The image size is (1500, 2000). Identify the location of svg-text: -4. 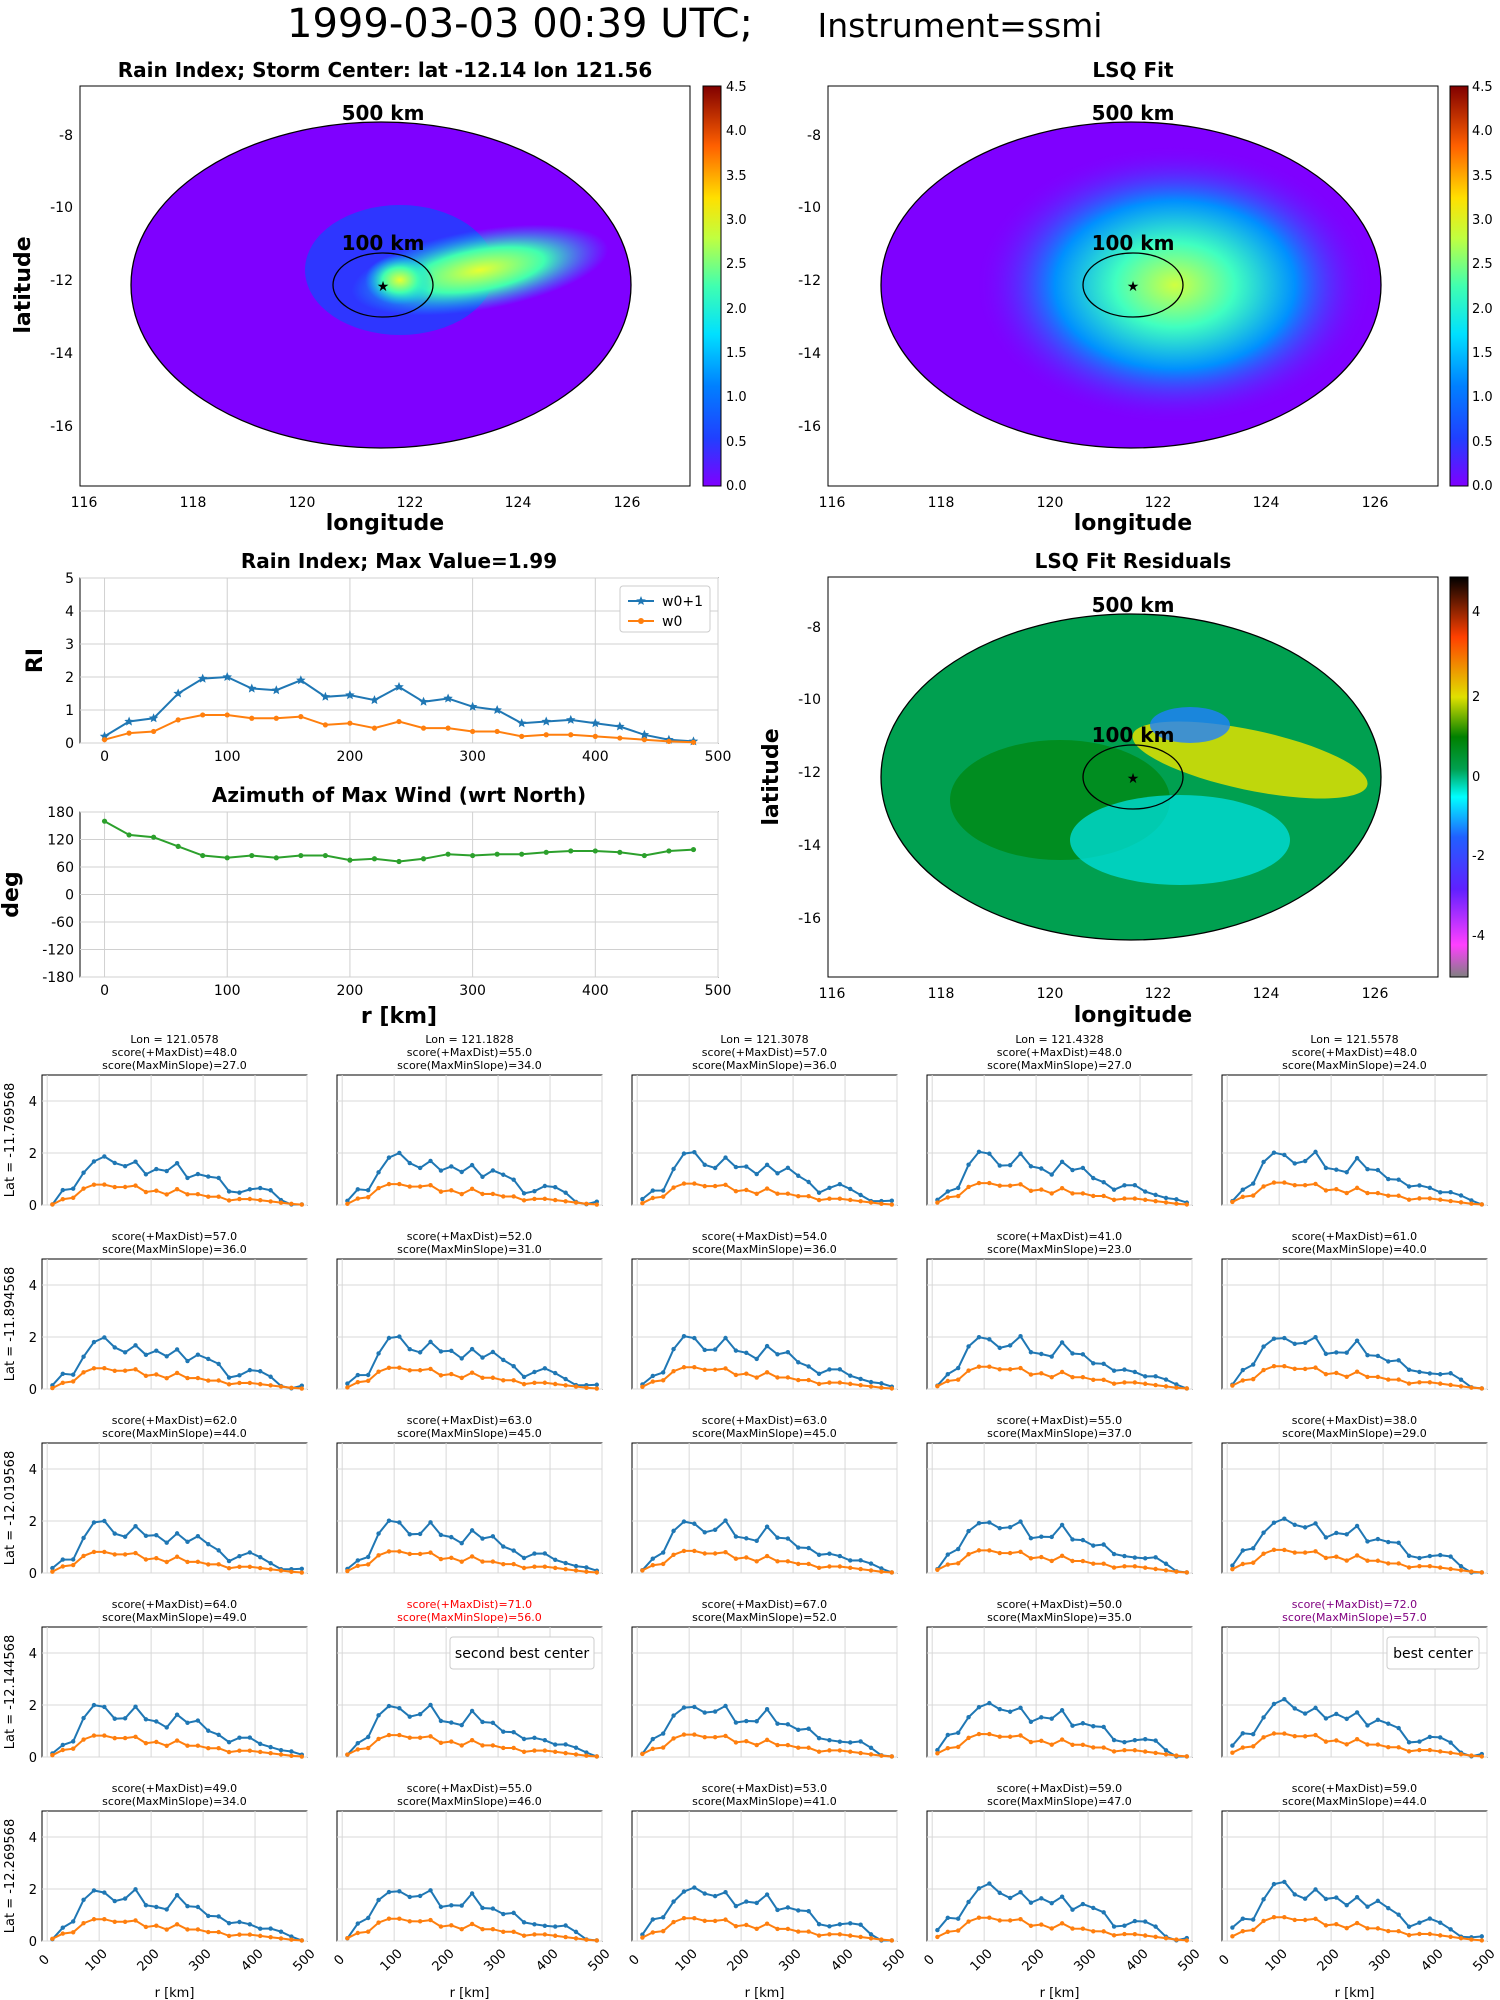
(1478, 936).